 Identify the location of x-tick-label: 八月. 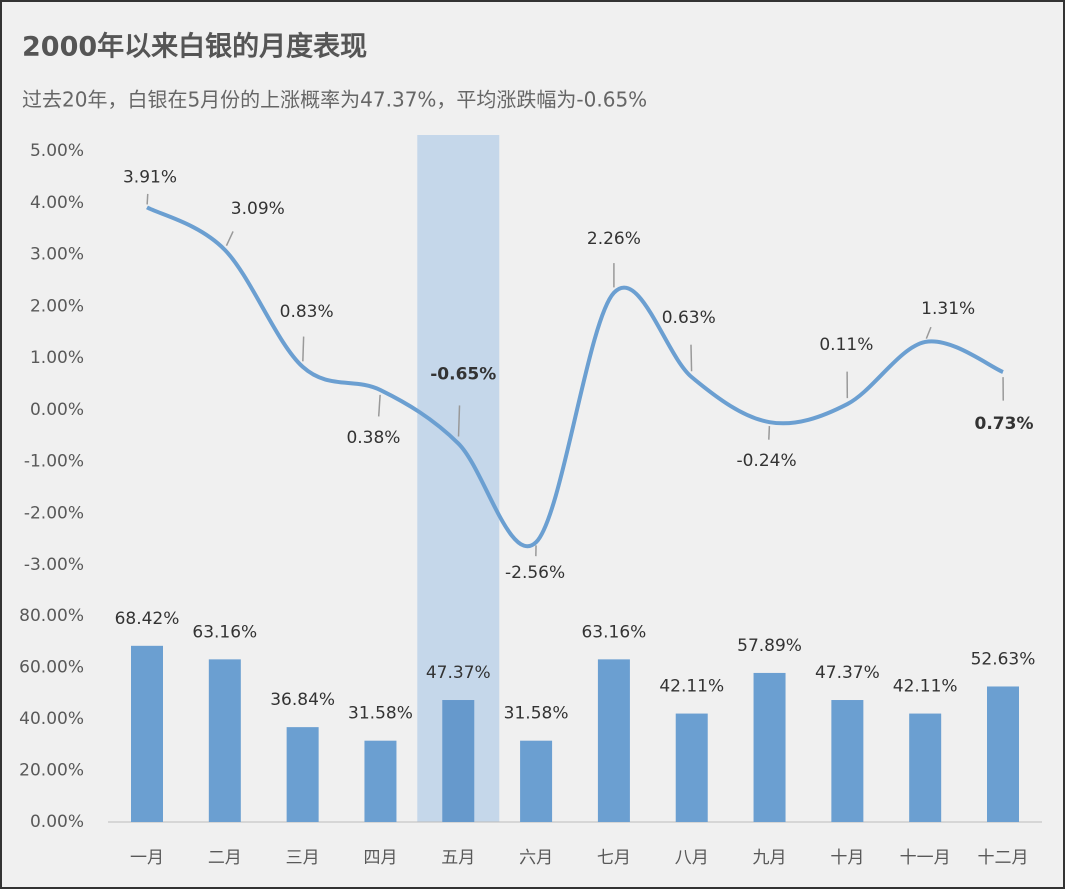
(692, 858).